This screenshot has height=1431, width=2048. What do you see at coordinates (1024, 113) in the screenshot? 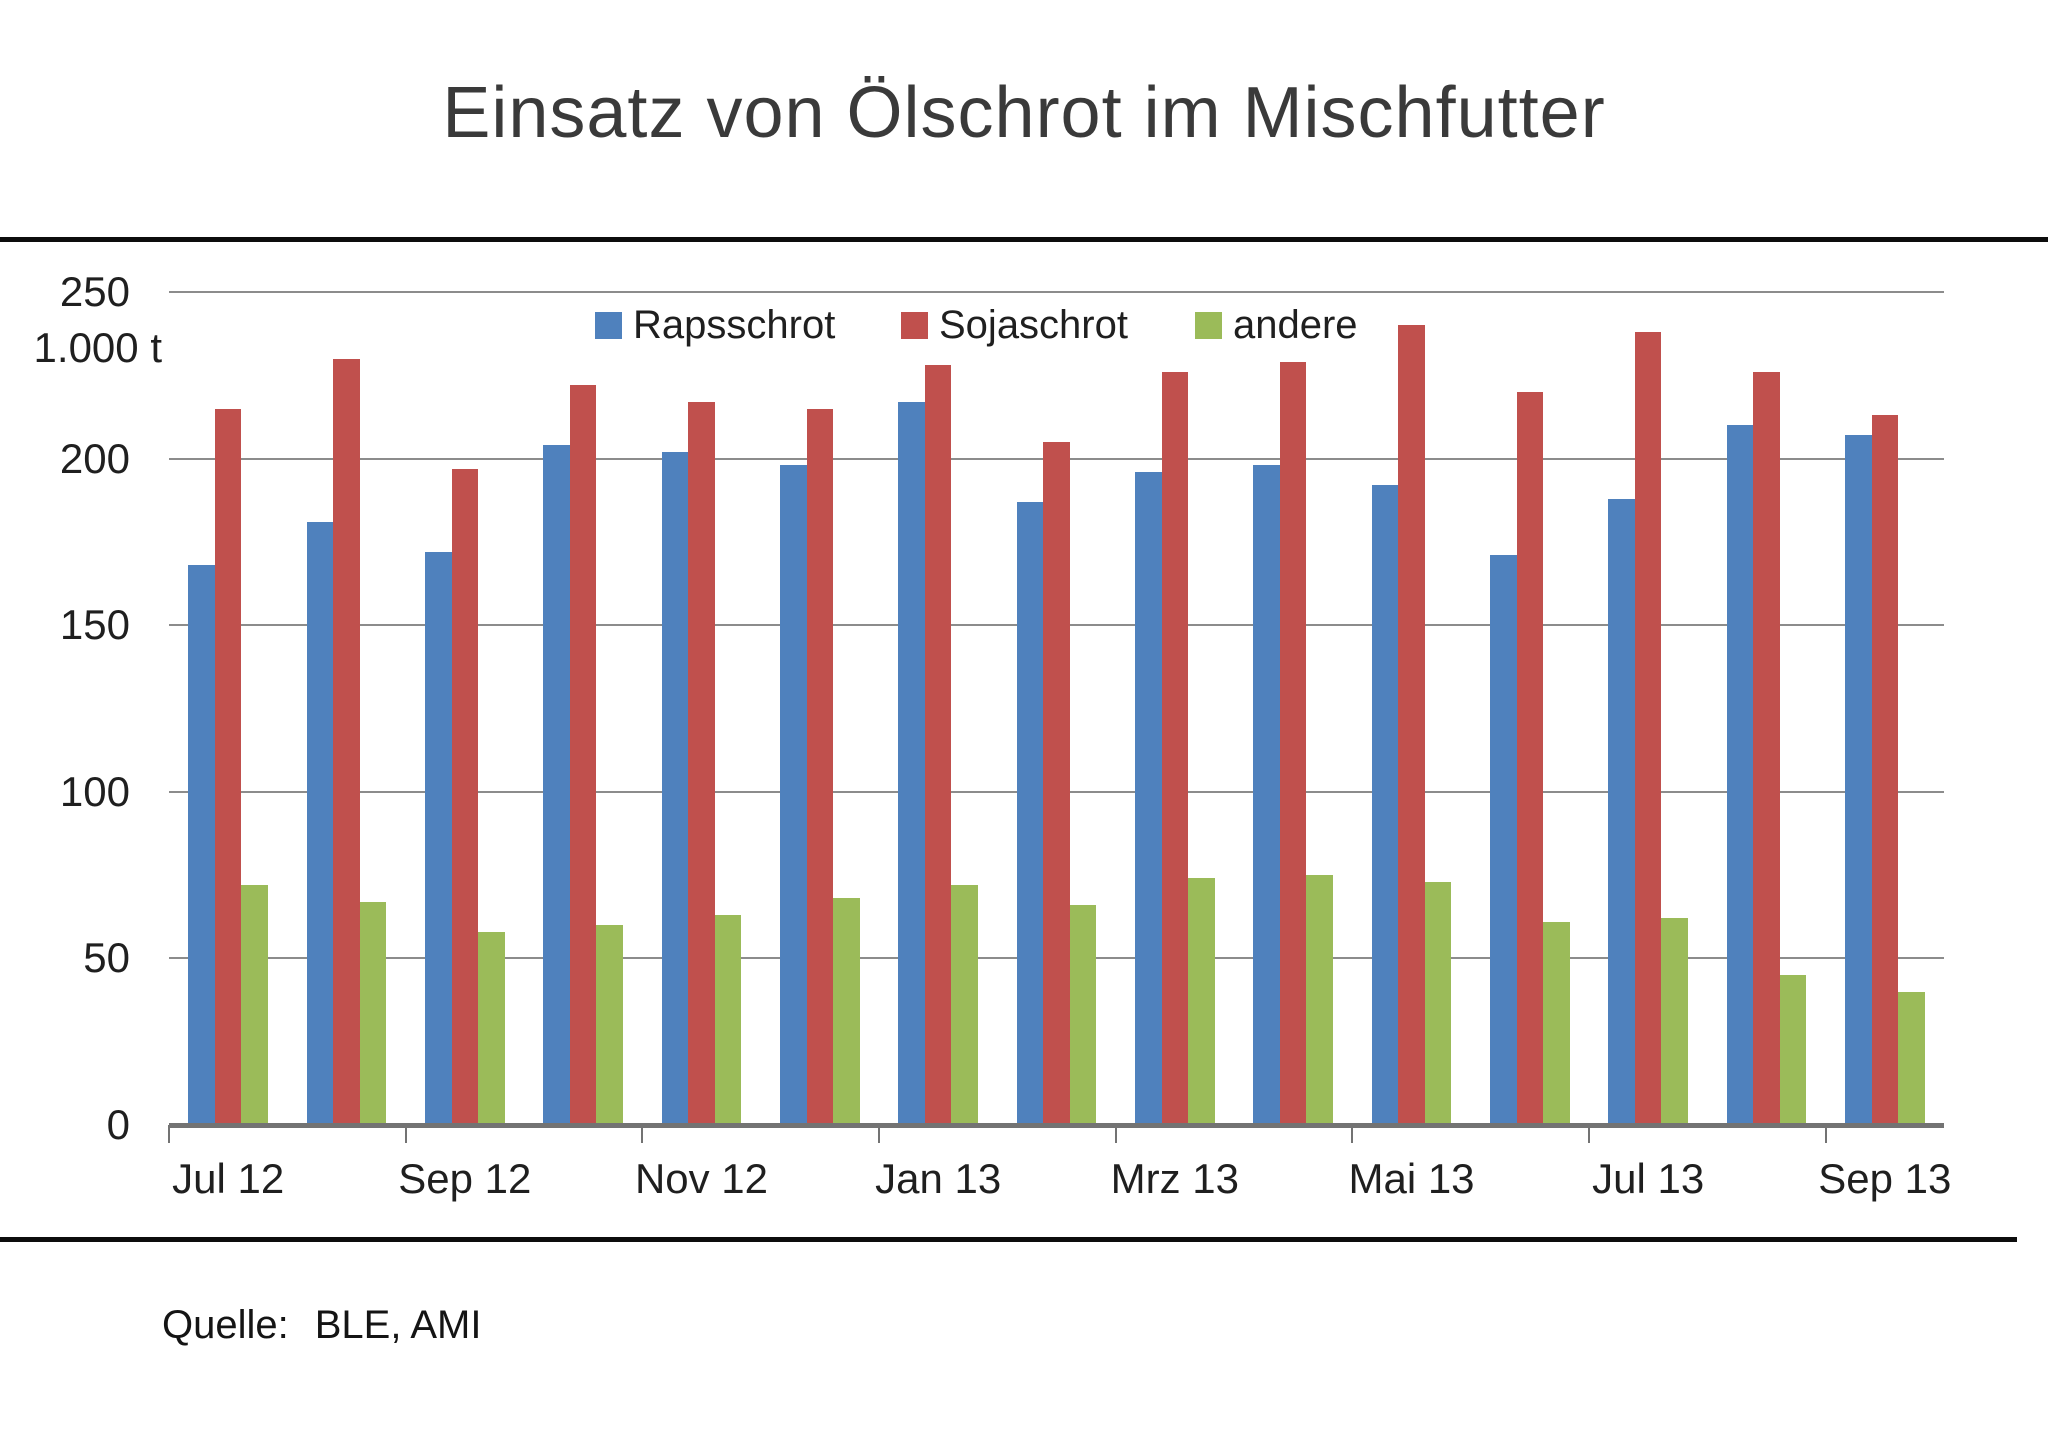
I see `chart-title: Einsatz von Ölschrot im Mischfutter` at bounding box center [1024, 113].